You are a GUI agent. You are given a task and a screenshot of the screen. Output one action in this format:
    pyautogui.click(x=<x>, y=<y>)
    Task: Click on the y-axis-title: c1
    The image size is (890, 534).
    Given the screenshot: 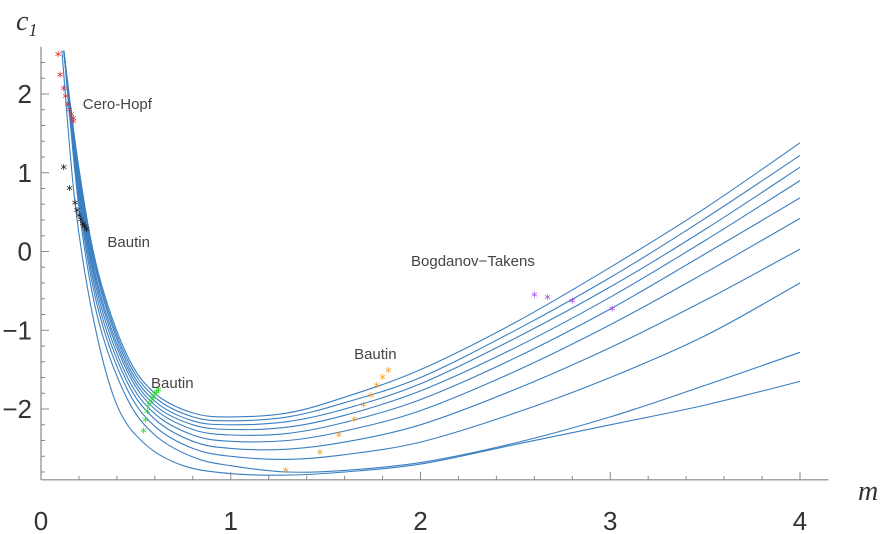 What is the action you would take?
    pyautogui.click(x=26, y=23)
    